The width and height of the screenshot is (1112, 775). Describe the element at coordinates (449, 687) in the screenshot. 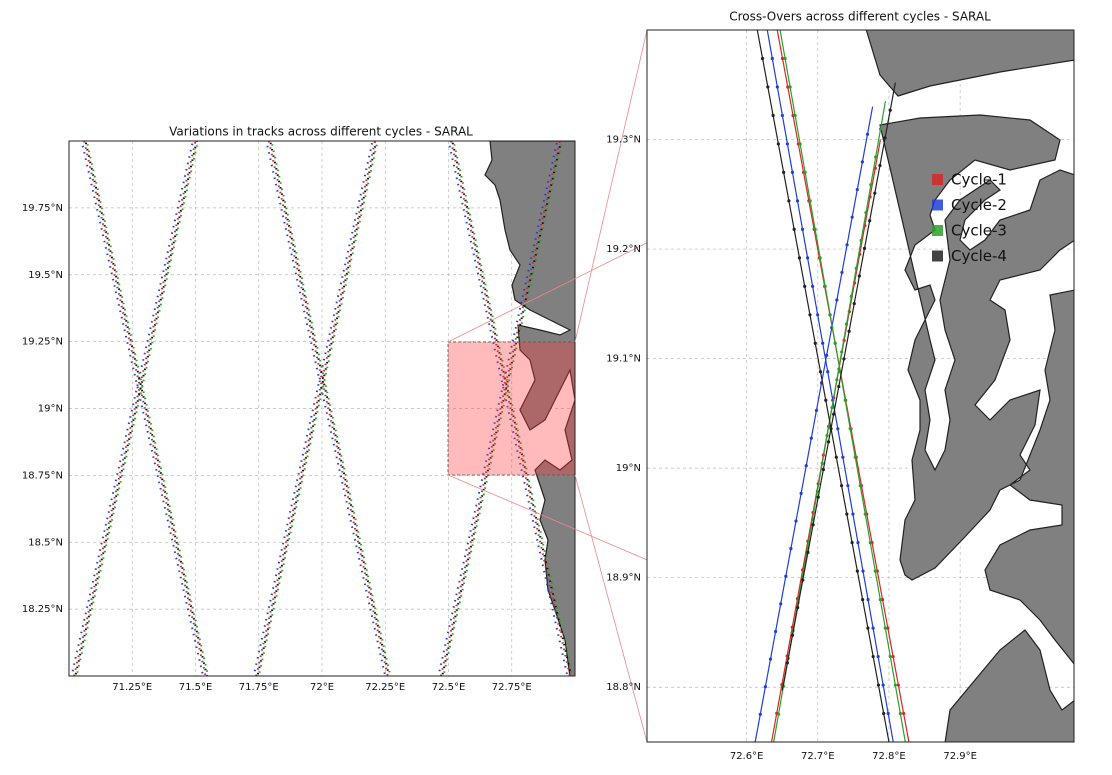

I see `x-tick-label: 72.5°E` at that location.